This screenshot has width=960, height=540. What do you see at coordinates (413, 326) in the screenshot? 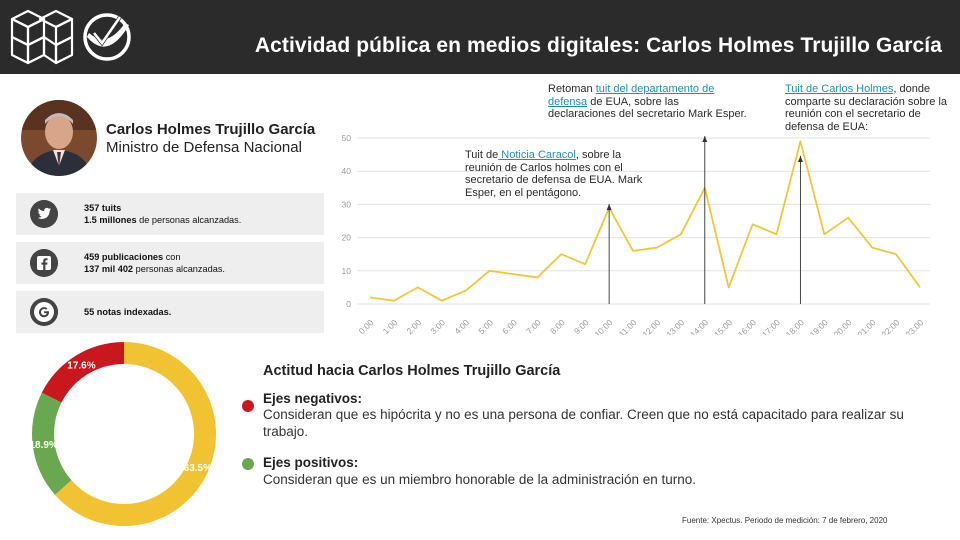
I see `x-tick-label: 2:00` at bounding box center [413, 326].